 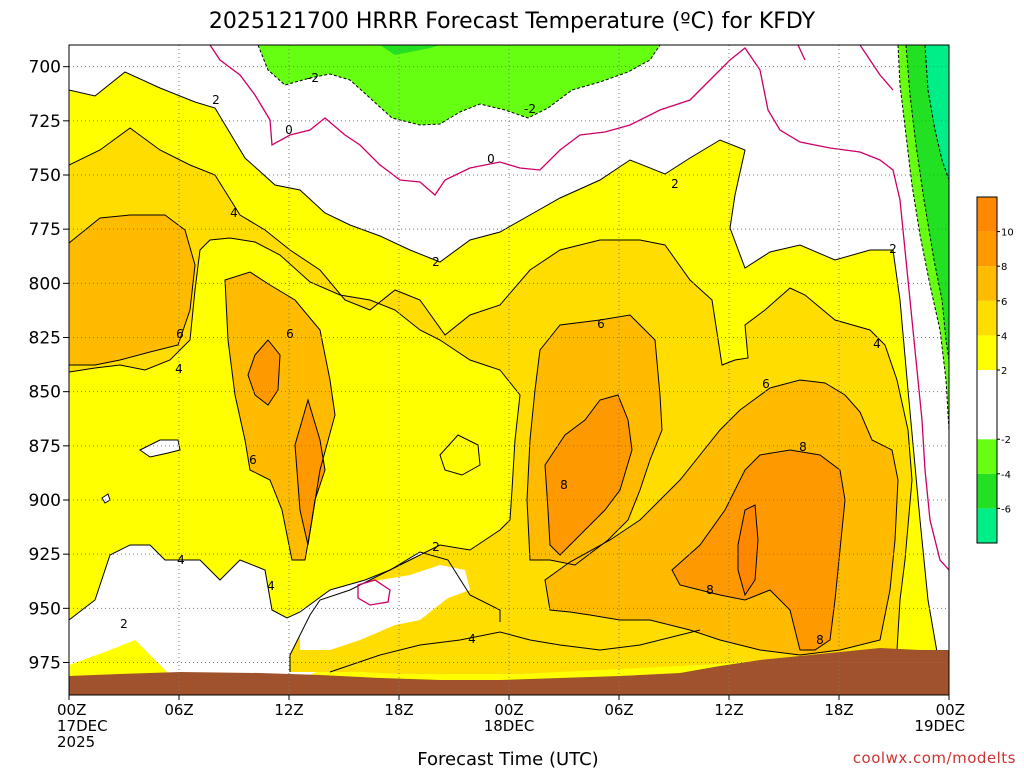 I want to click on contour-neg6-right, so click(x=936, y=113).